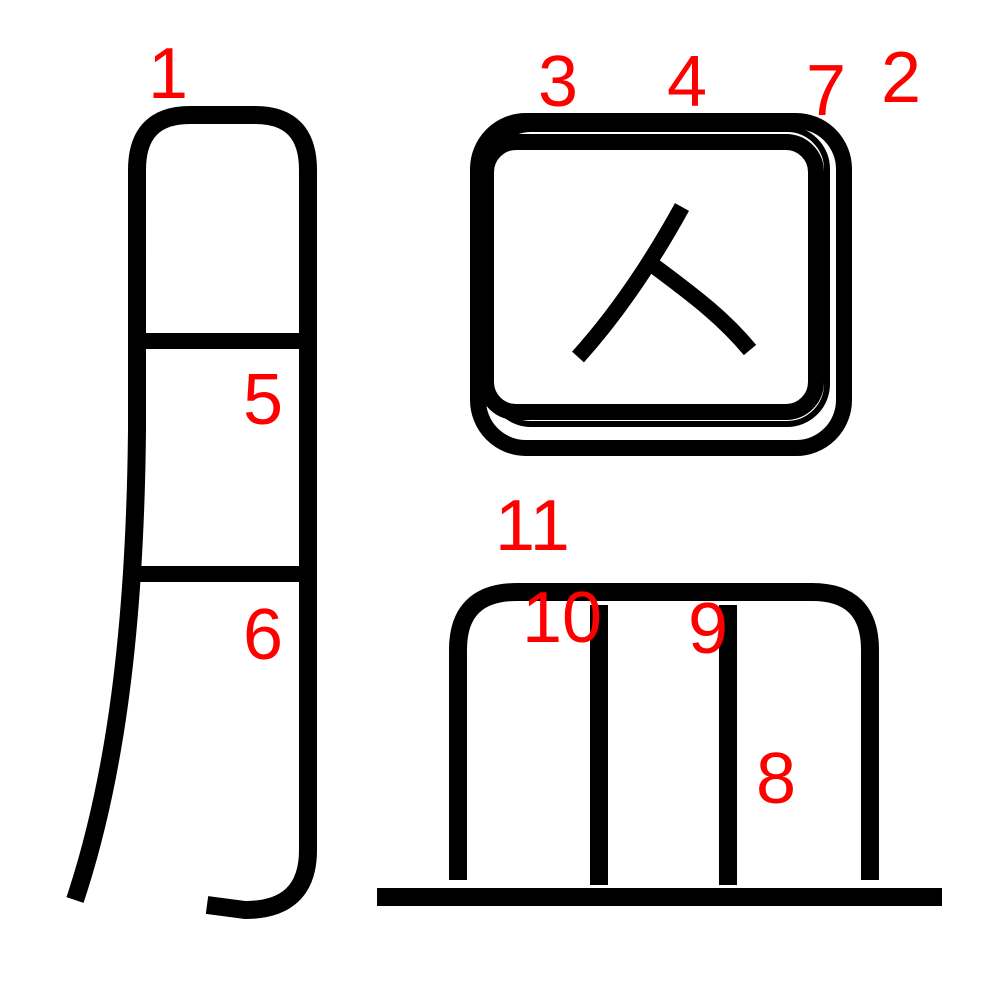 This screenshot has width=1000, height=1000. I want to click on upper-box, so click(661, 284).